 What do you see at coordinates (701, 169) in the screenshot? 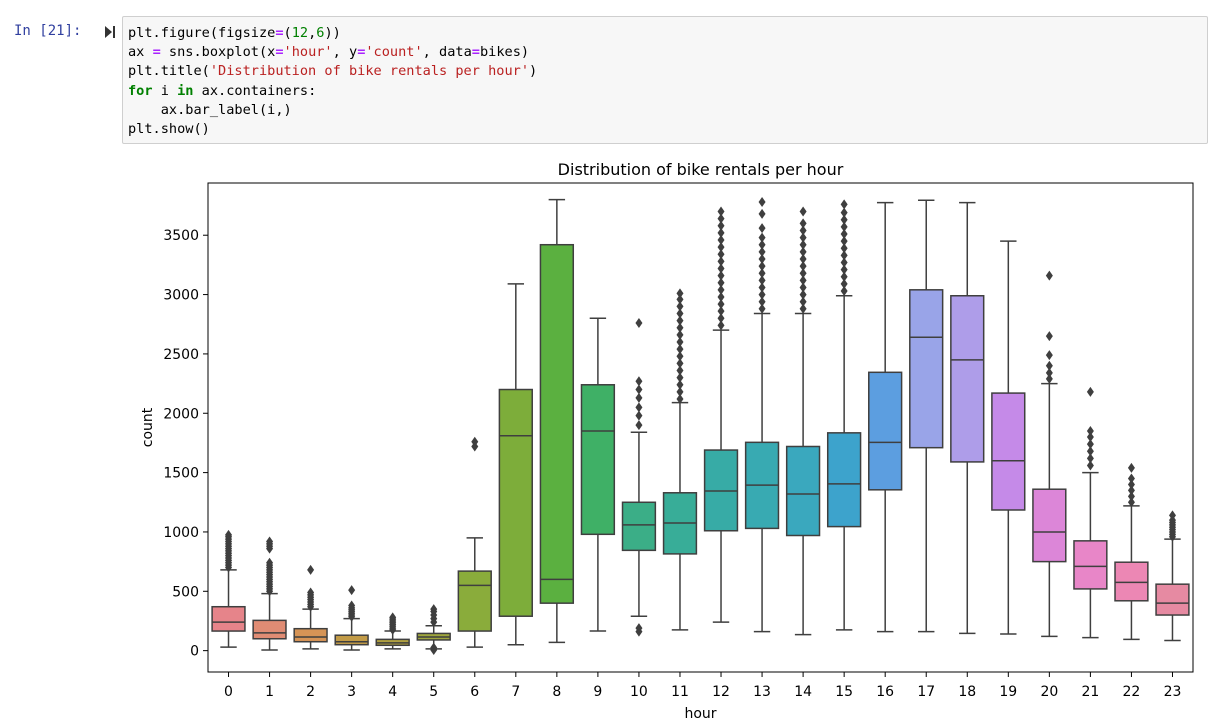
I see `chart-title: Distribution of bike rentals per hour` at bounding box center [701, 169].